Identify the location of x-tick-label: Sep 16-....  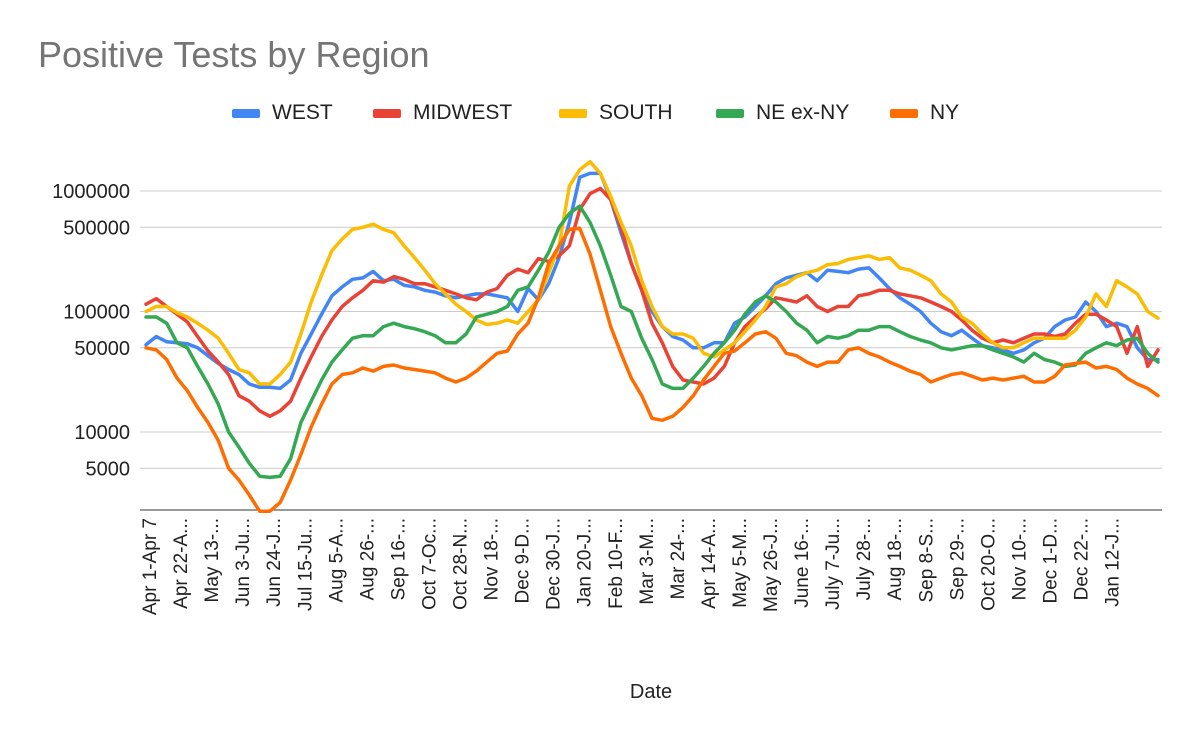
(398, 559).